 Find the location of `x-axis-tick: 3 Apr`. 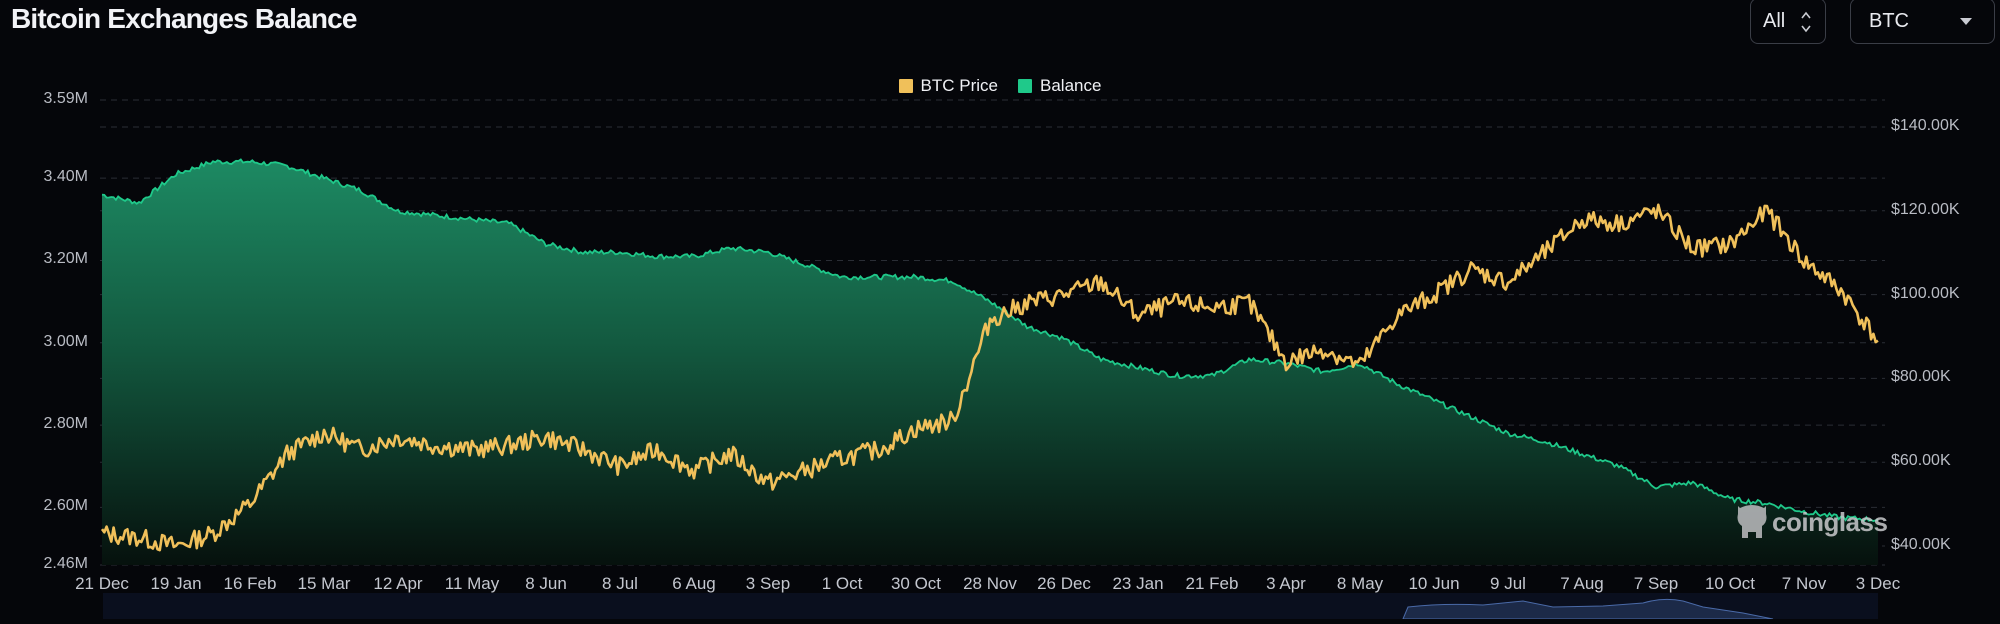

x-axis-tick: 3 Apr is located at coordinates (1286, 583).